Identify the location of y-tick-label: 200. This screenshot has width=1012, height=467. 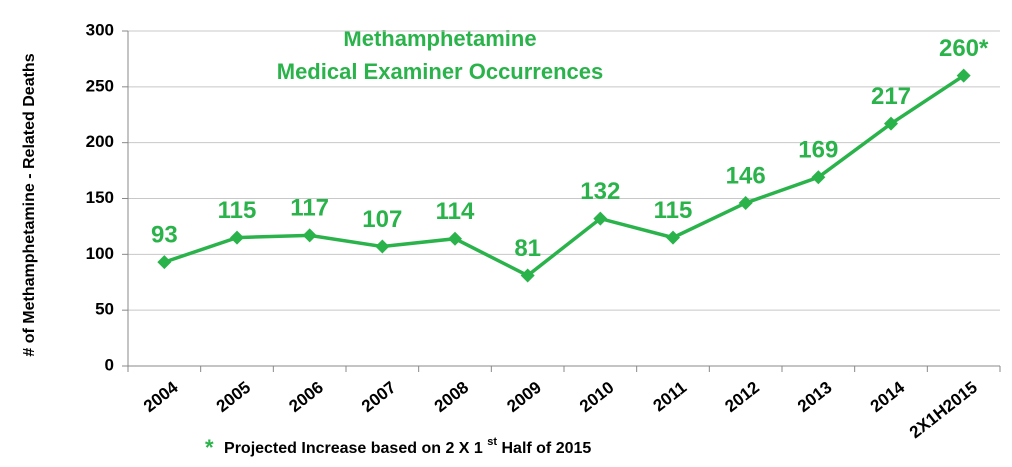
(100, 141).